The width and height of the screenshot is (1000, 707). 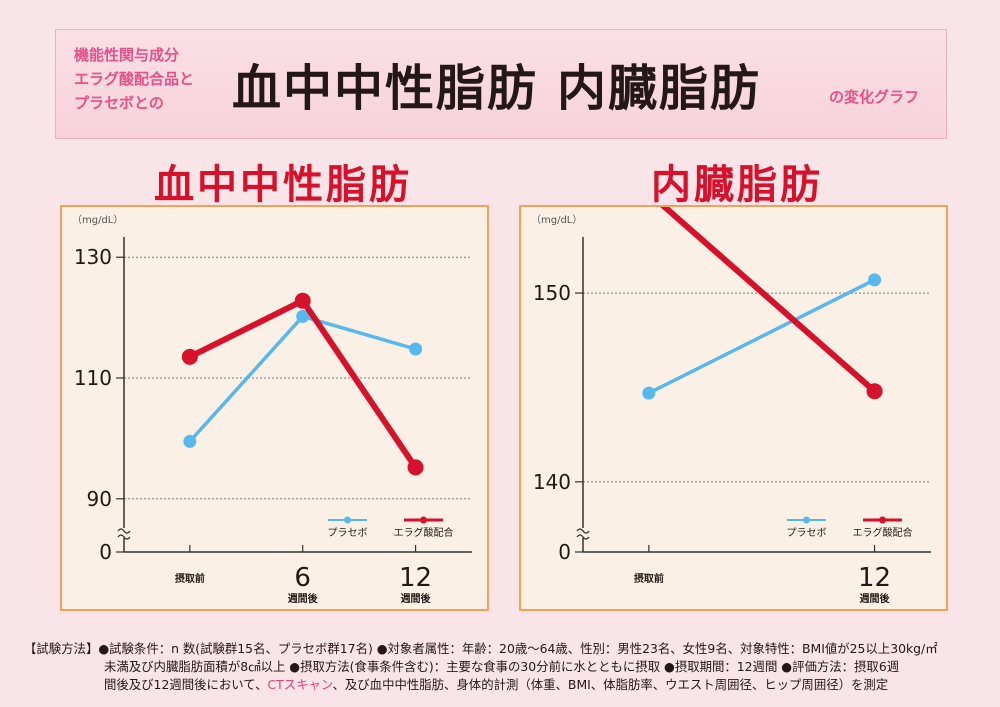 What do you see at coordinates (552, 482) in the screenshot?
I see `y-tick-label: 140` at bounding box center [552, 482].